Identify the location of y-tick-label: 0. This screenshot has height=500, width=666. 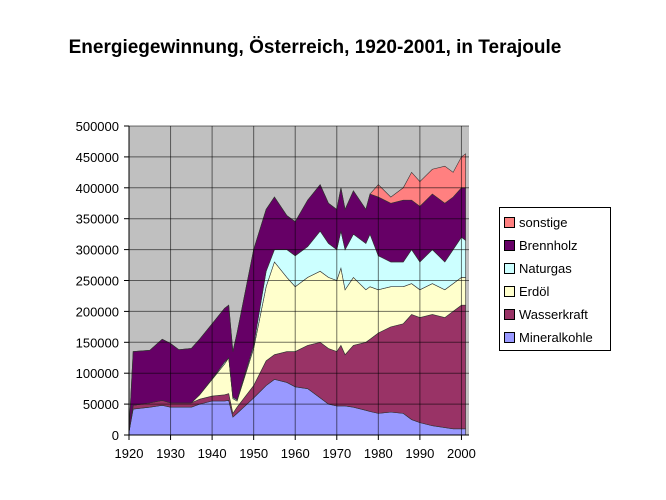
(115, 435).